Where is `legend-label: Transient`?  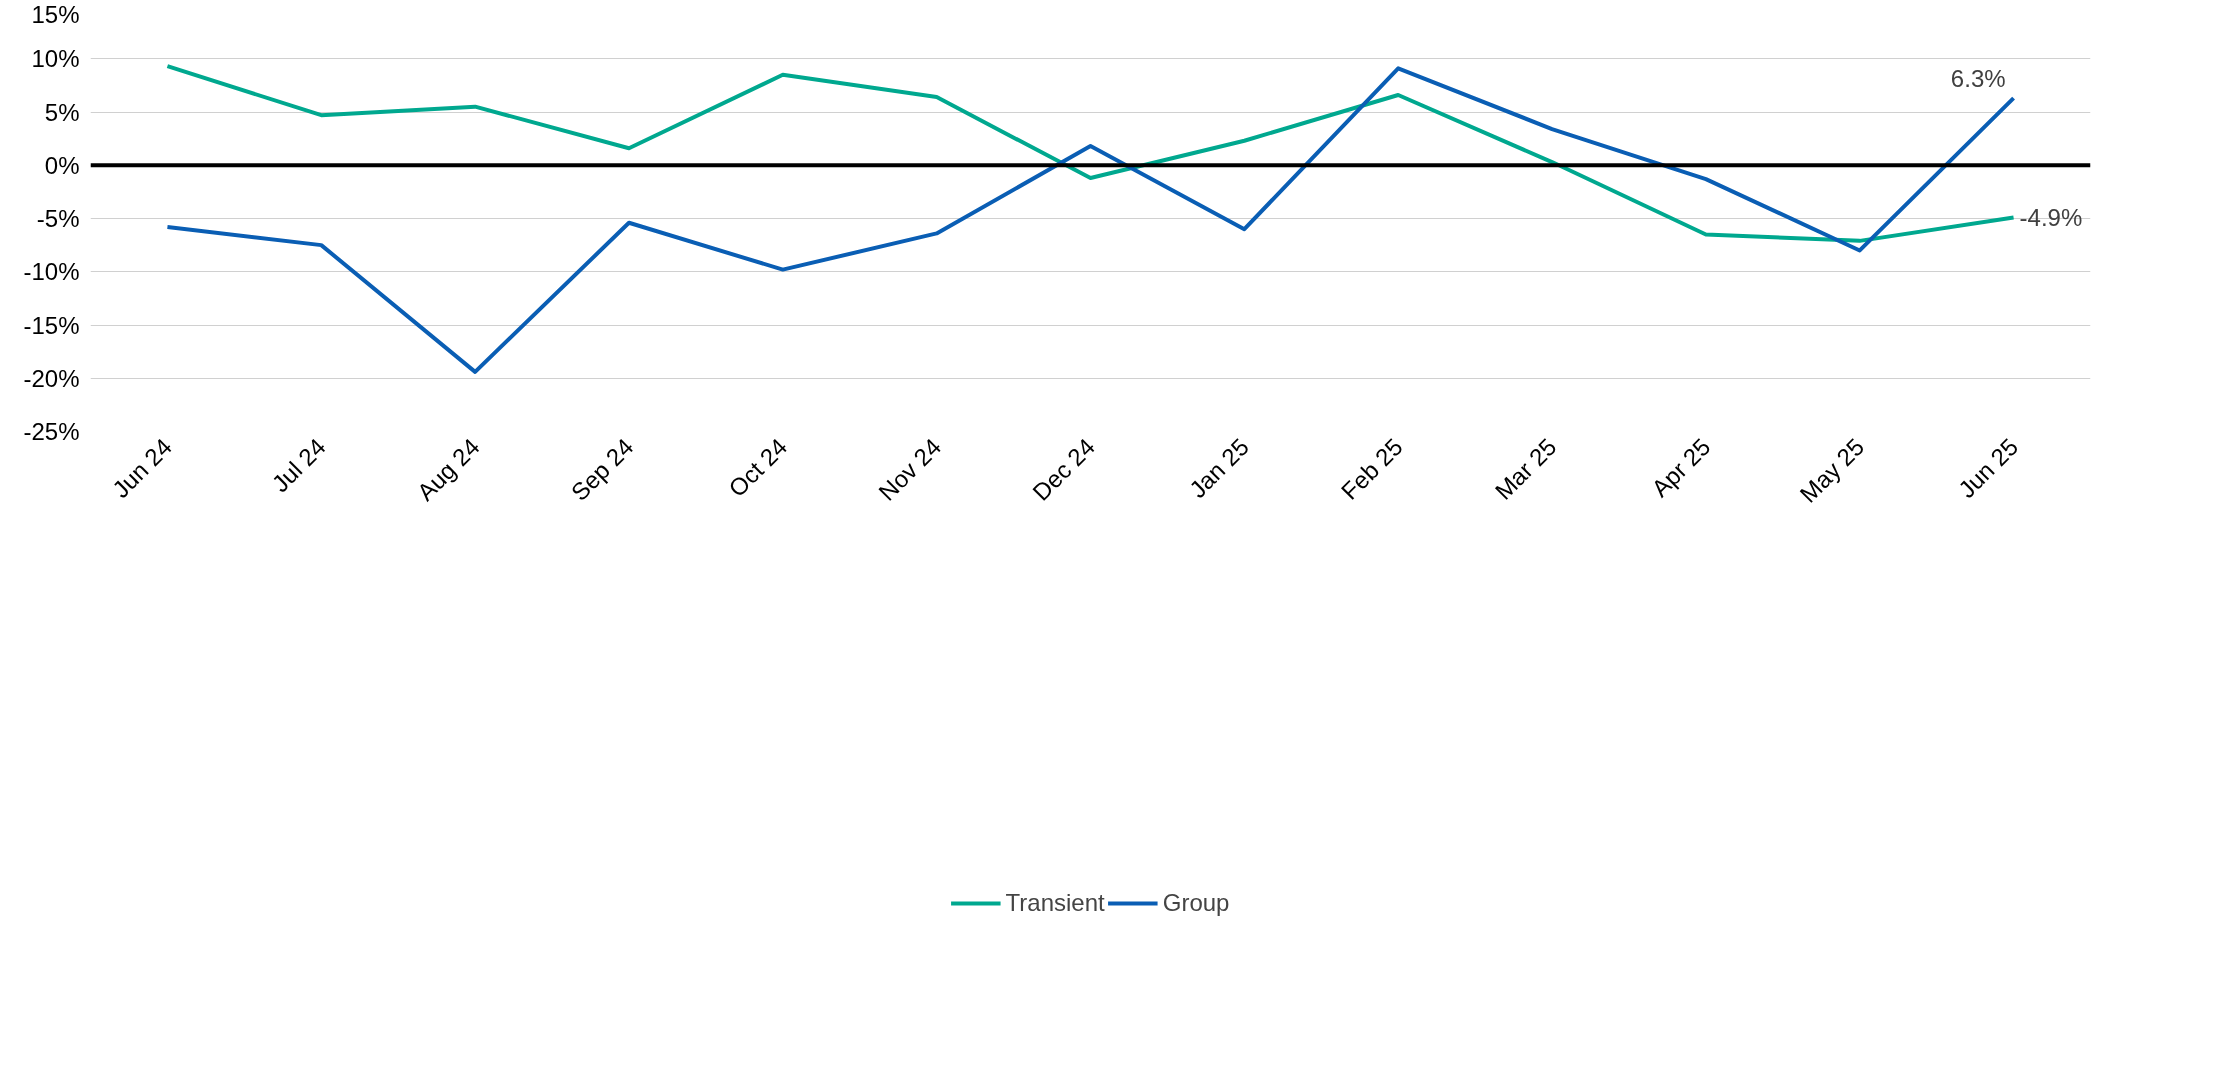 legend-label: Transient is located at coordinates (1055, 903).